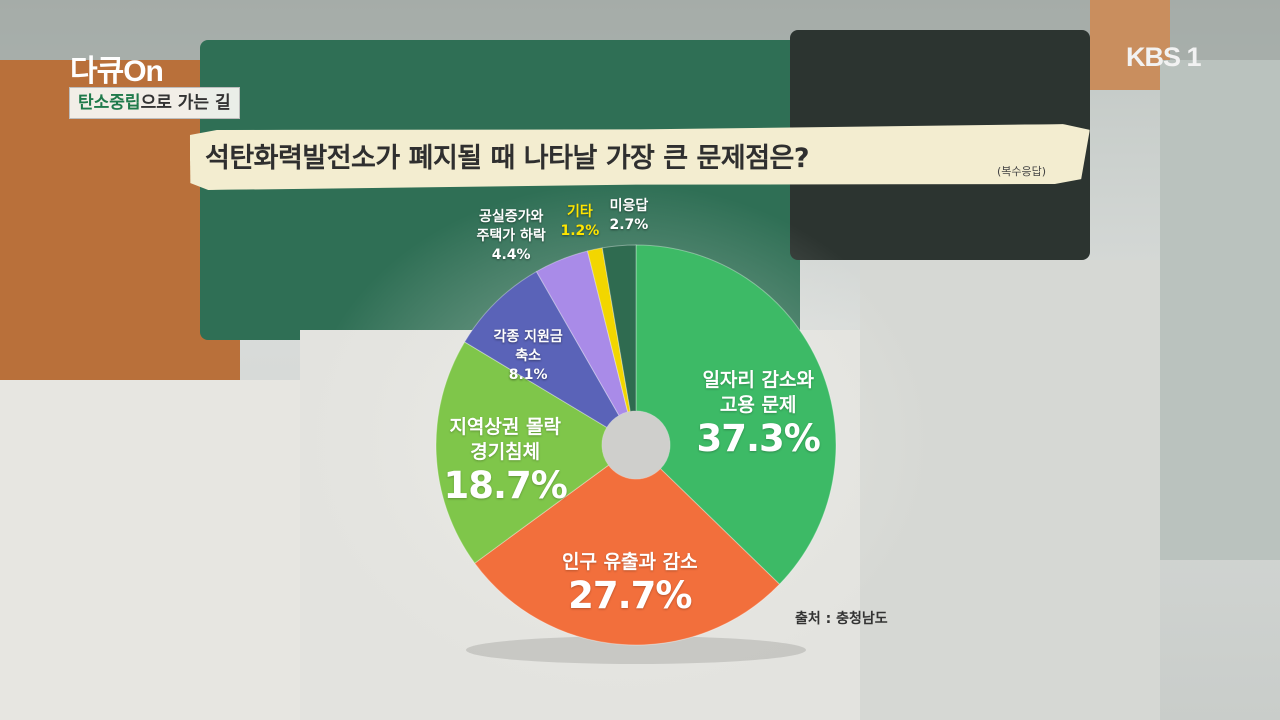 The width and height of the screenshot is (1280, 720). Describe the element at coordinates (505, 452) in the screenshot. I see `slice-label-2-line-1: 경기침체` at that location.